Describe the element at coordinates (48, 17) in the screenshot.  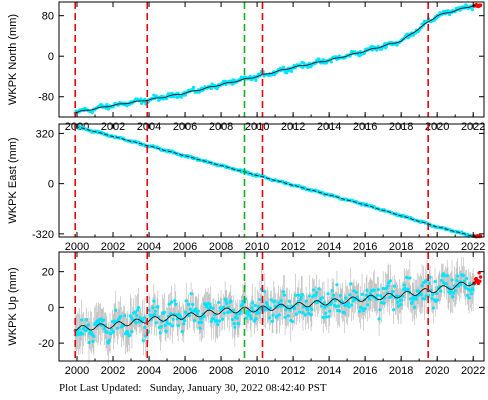
I see `y-tick-label: 80` at that location.